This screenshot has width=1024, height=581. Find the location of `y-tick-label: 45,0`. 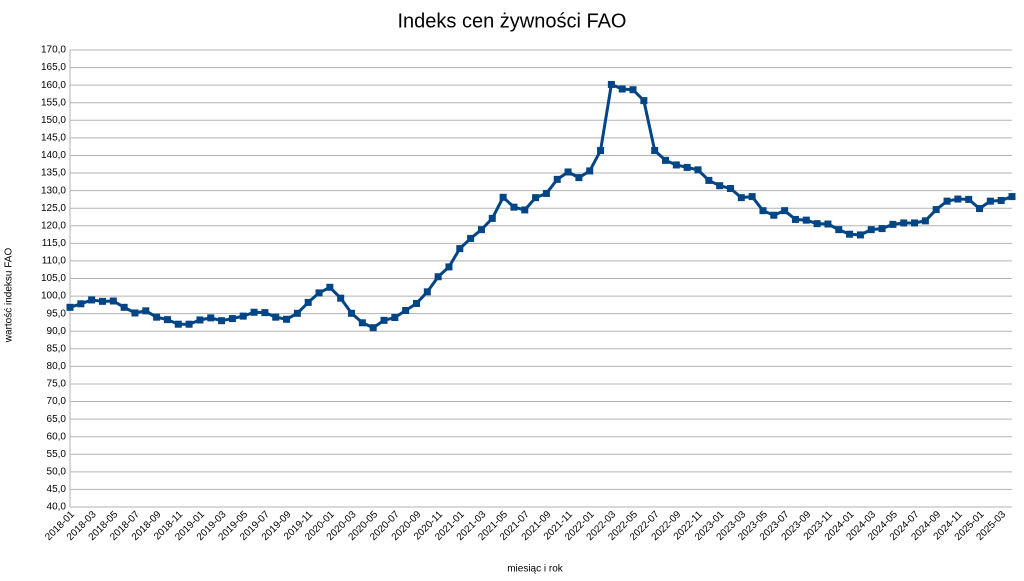

y-tick-label: 45,0 is located at coordinates (57, 489).